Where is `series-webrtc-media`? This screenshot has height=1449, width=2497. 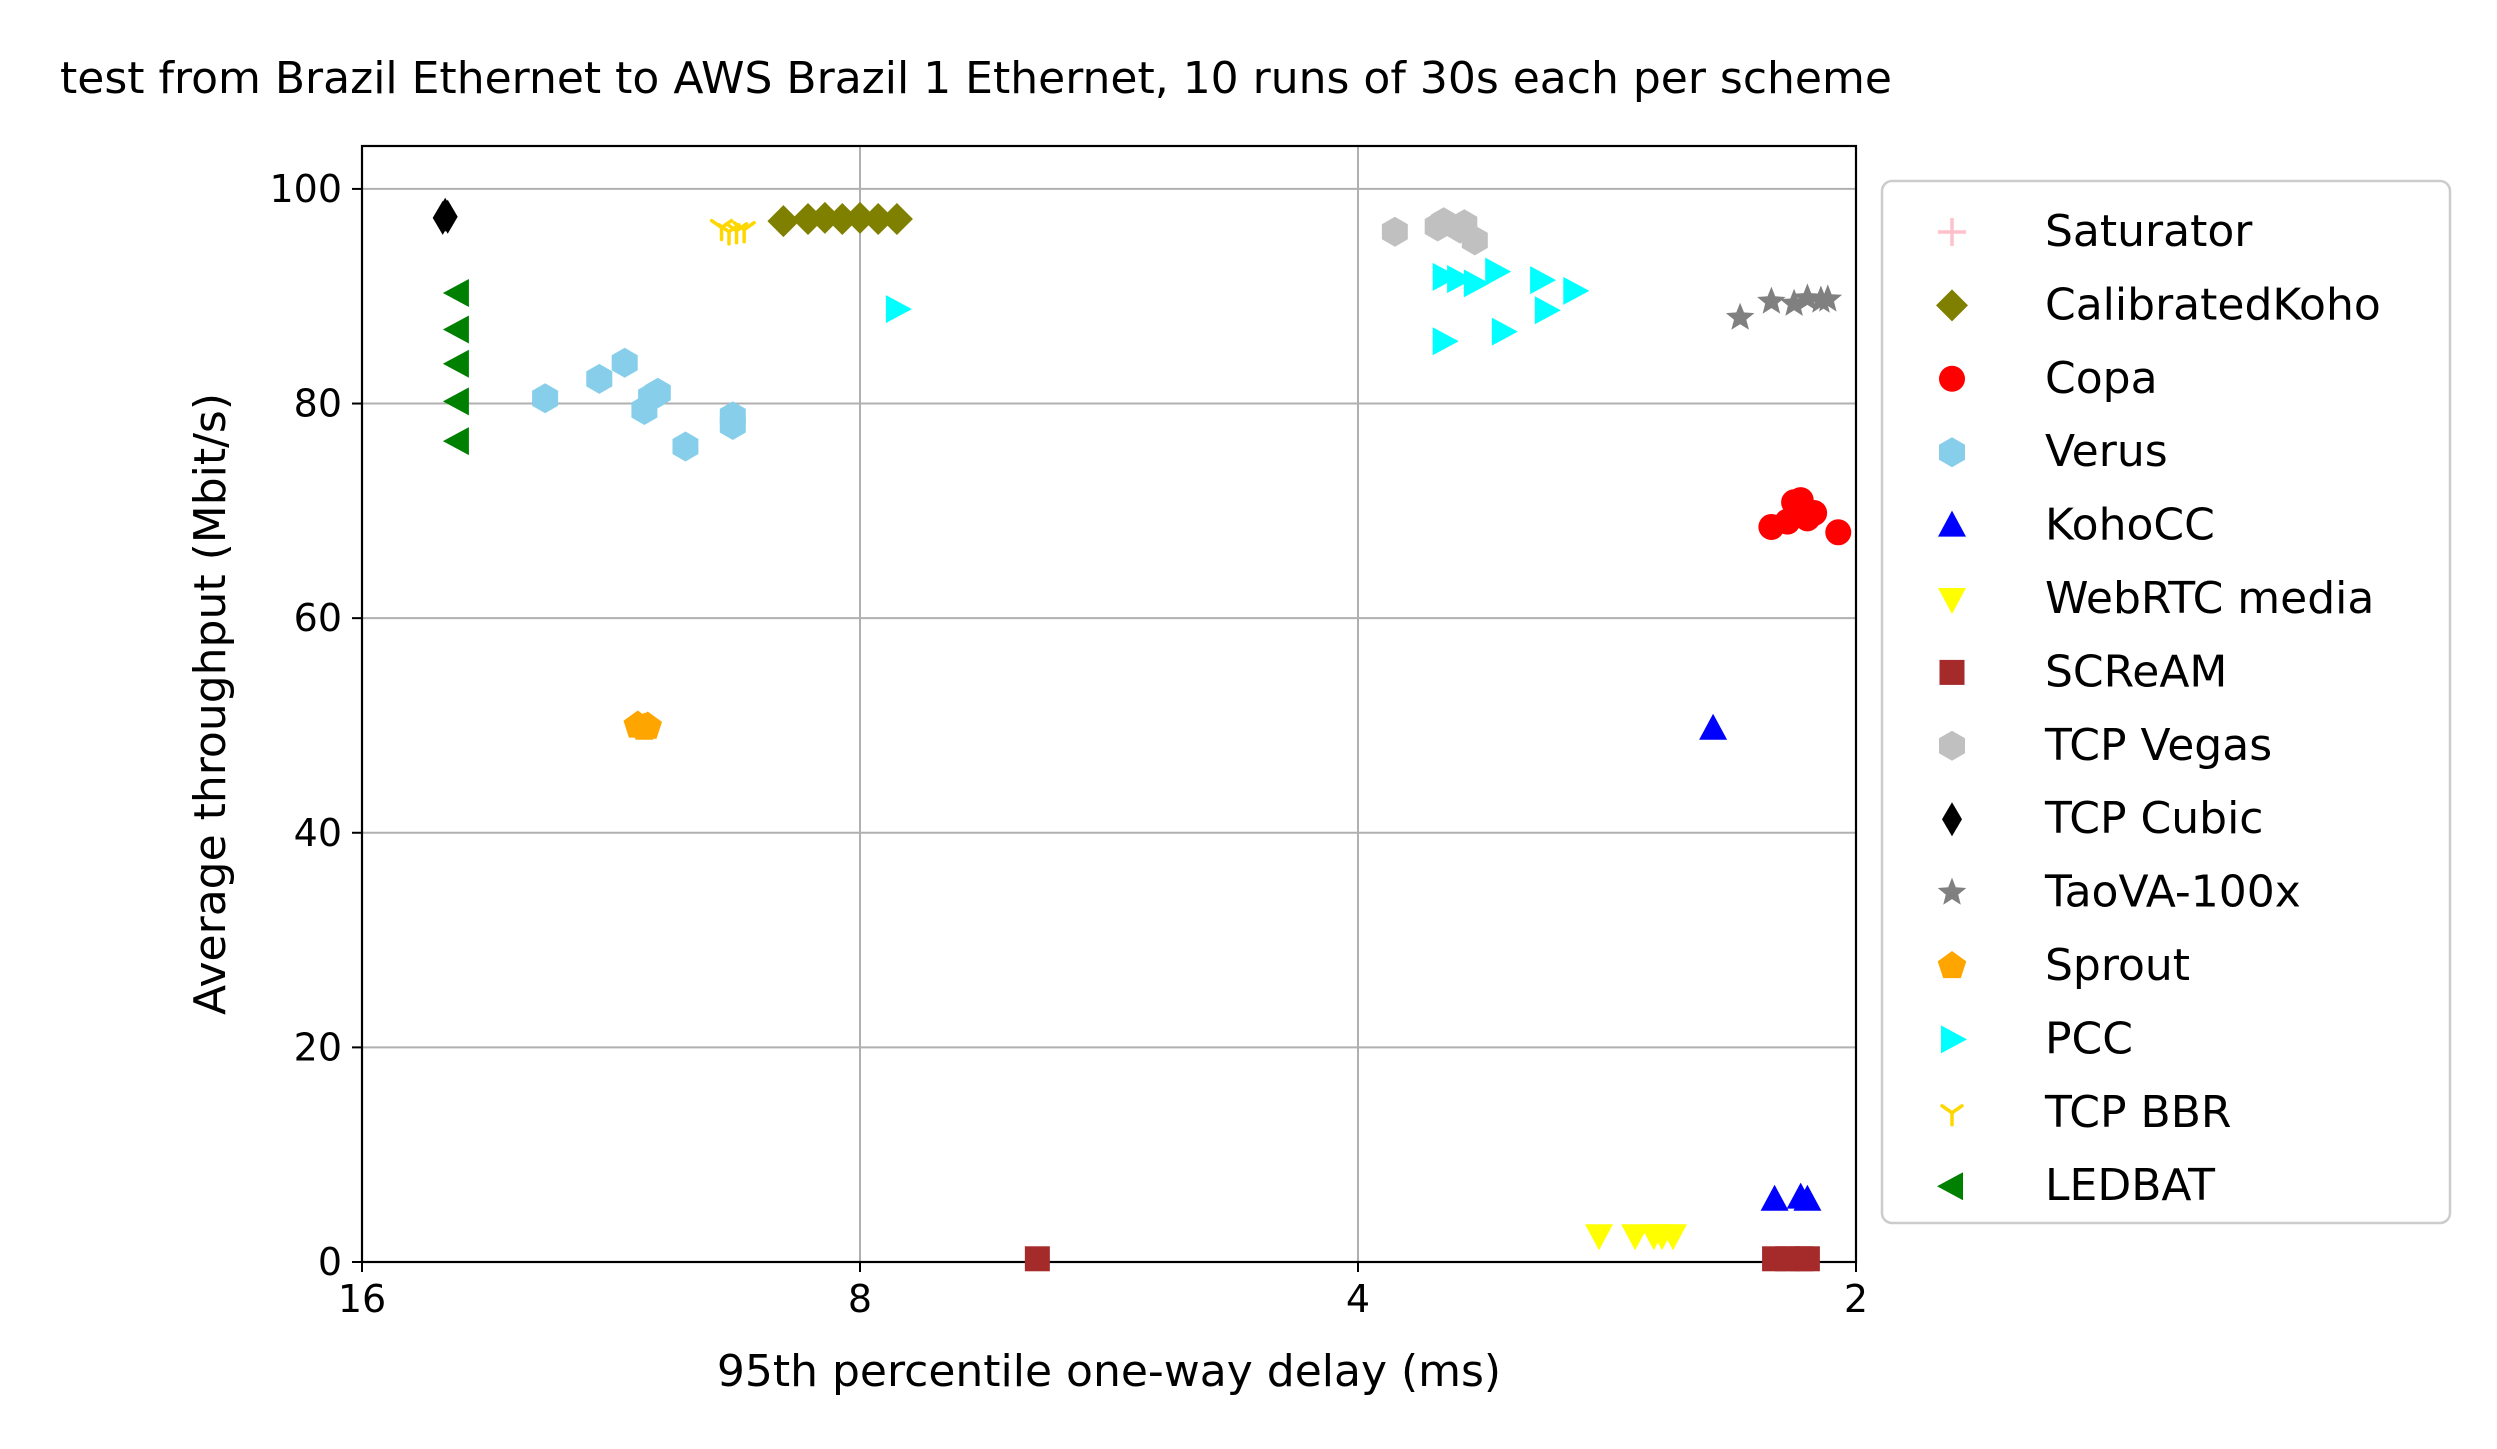
series-webrtc-media is located at coordinates (1636, 1237).